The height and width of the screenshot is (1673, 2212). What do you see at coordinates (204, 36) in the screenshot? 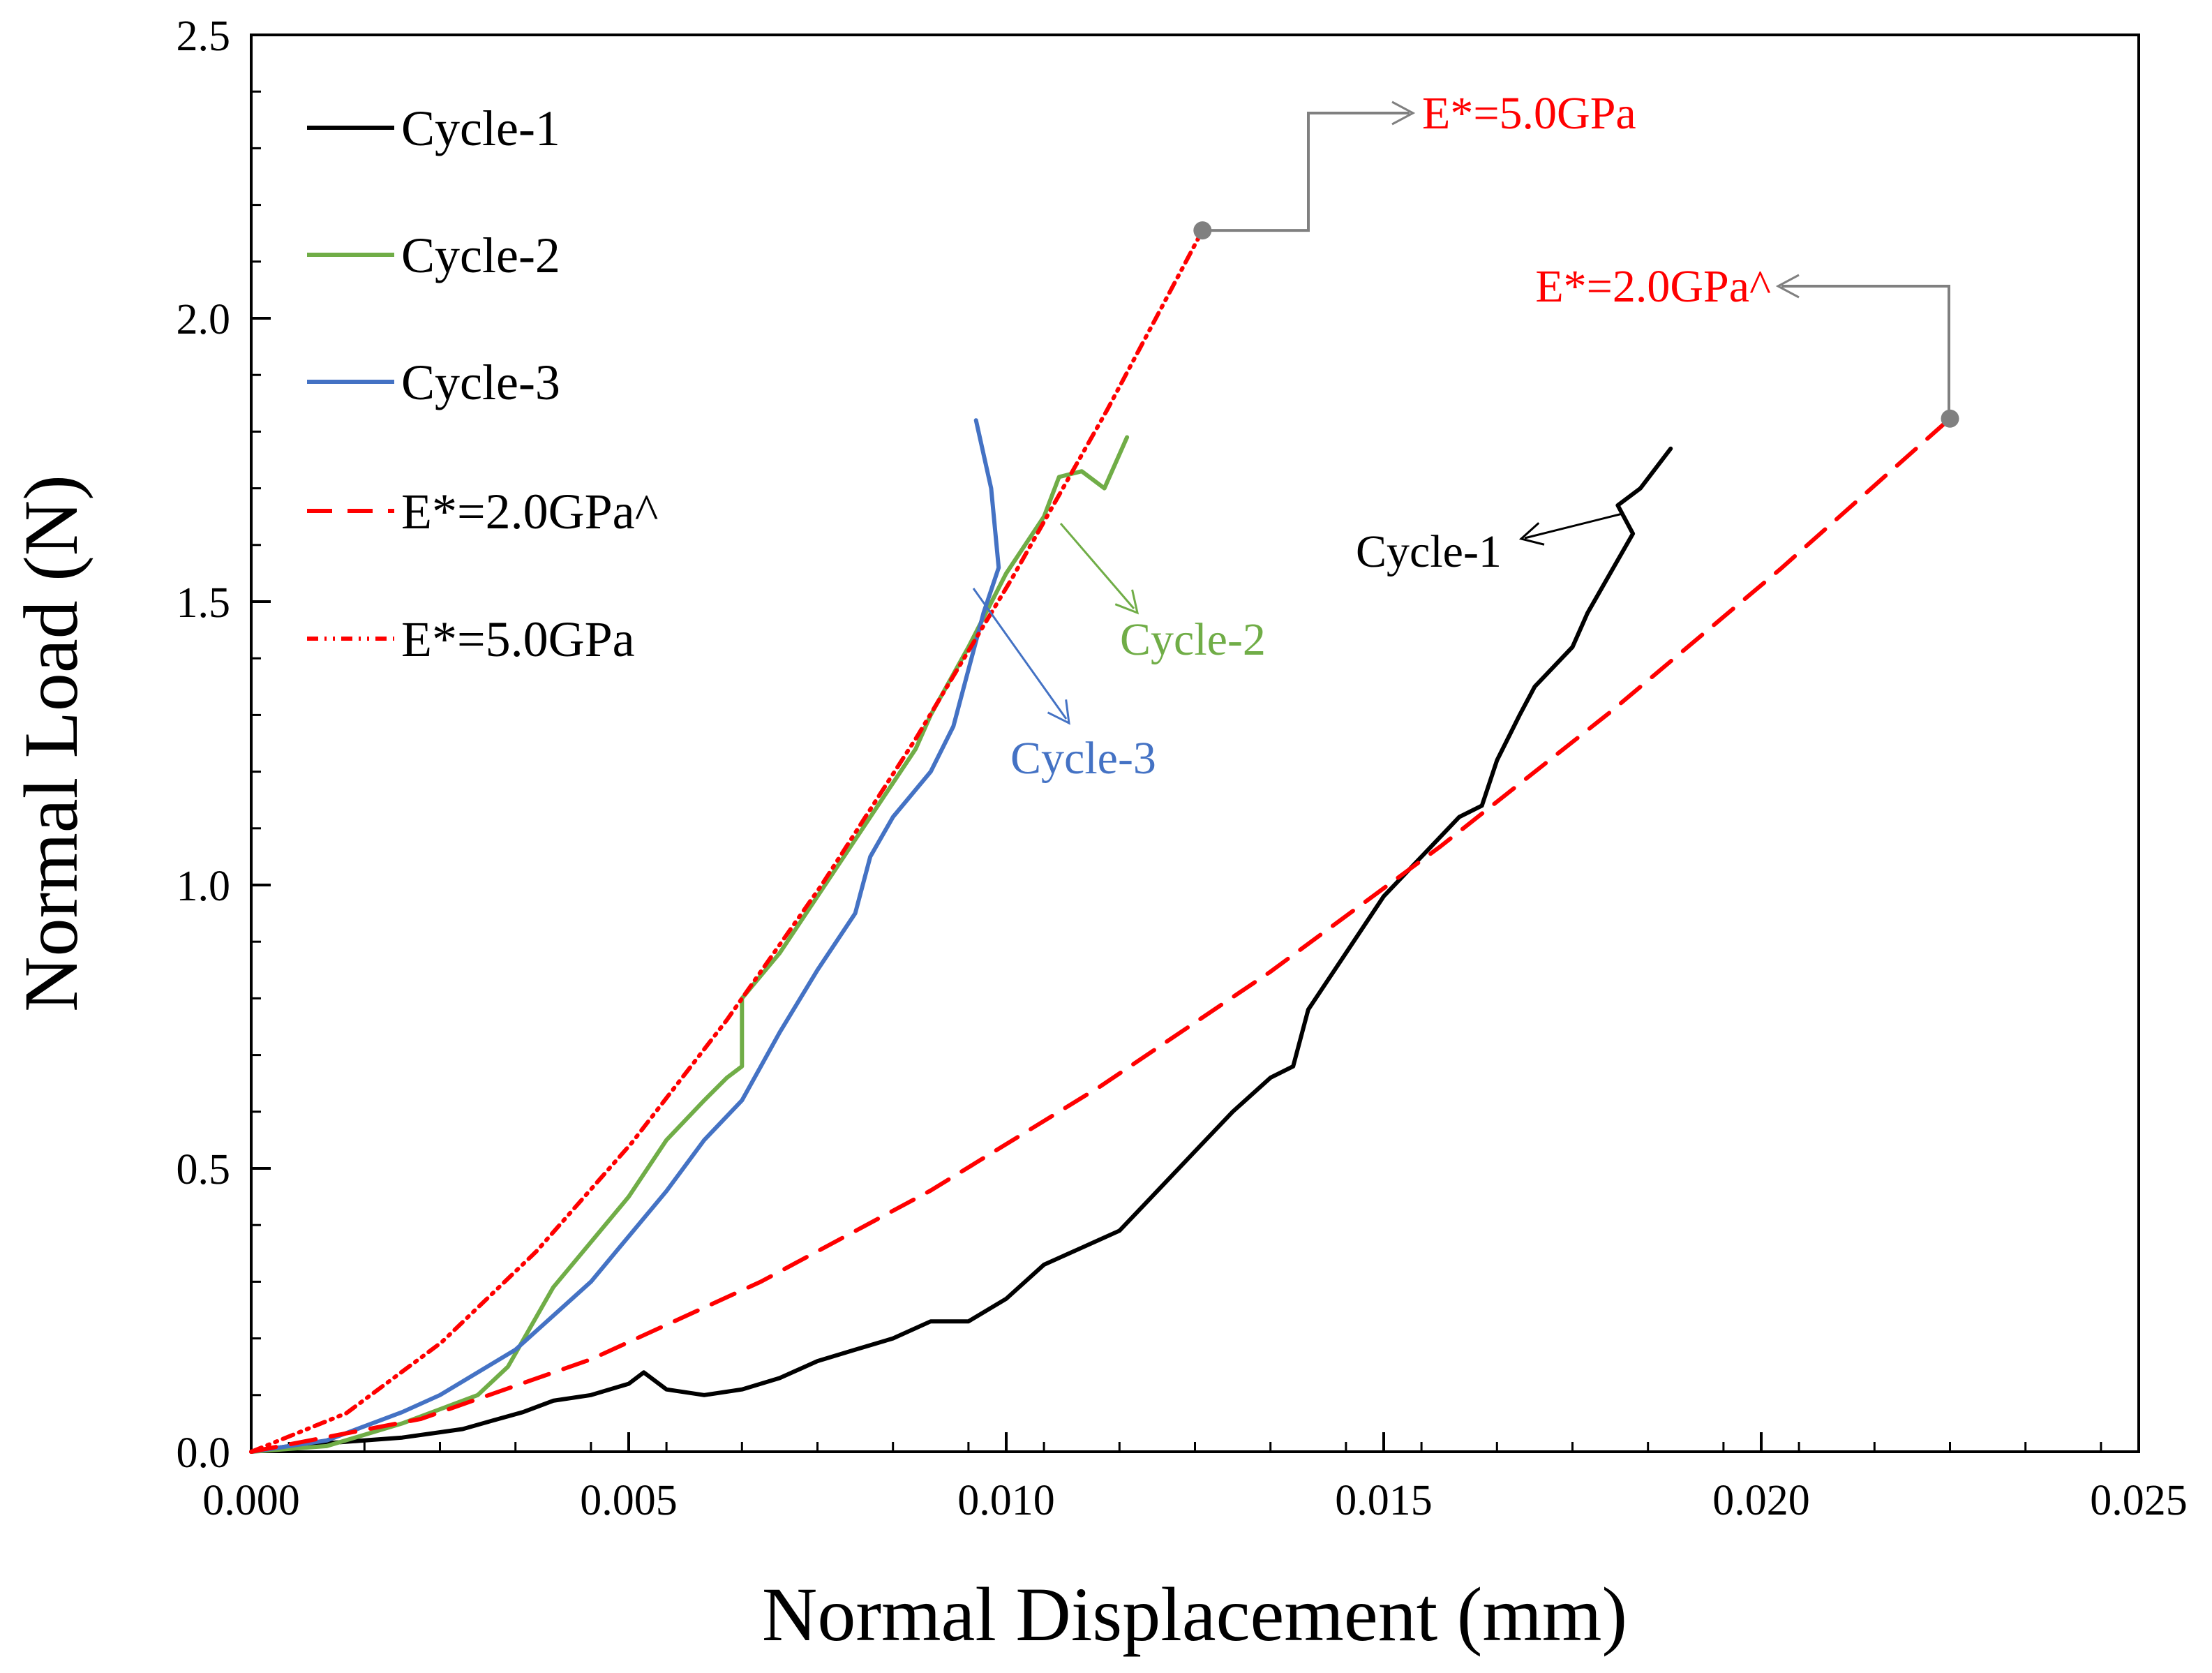
I see `y-tick-label: 2.5` at bounding box center [204, 36].